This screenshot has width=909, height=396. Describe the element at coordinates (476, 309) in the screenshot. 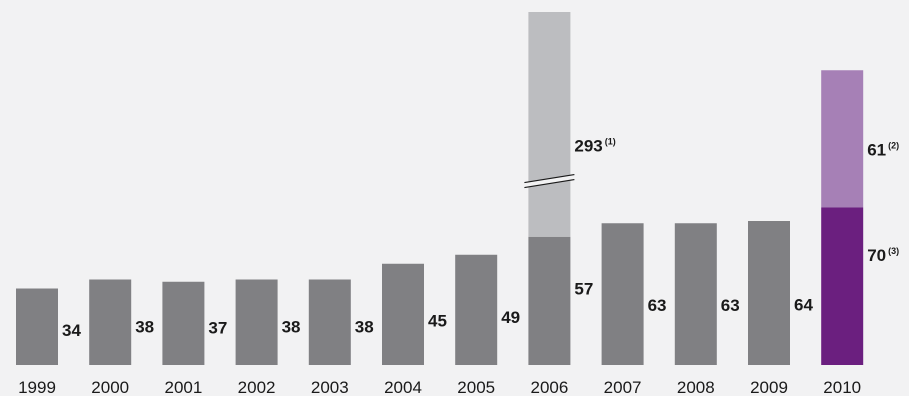

I see `bar-2005` at that location.